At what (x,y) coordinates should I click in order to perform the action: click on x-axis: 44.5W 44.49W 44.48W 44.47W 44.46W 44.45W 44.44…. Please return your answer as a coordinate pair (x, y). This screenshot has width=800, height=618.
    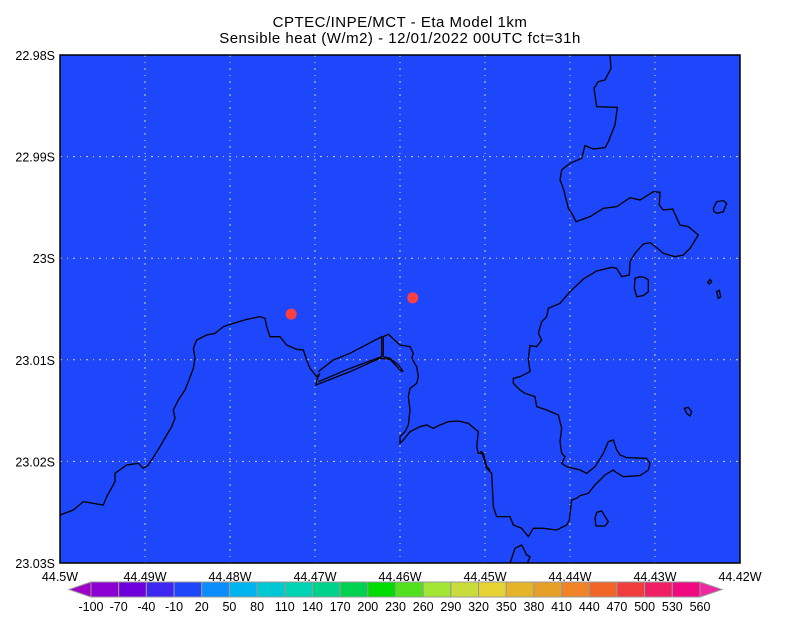
    Looking at the image, I should click on (402, 577).